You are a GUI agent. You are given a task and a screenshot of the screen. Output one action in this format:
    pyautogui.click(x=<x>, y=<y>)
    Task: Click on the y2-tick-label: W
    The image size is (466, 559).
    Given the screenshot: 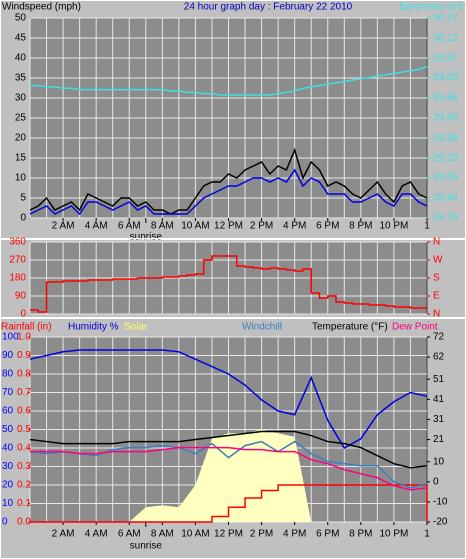 What is the action you would take?
    pyautogui.click(x=438, y=260)
    